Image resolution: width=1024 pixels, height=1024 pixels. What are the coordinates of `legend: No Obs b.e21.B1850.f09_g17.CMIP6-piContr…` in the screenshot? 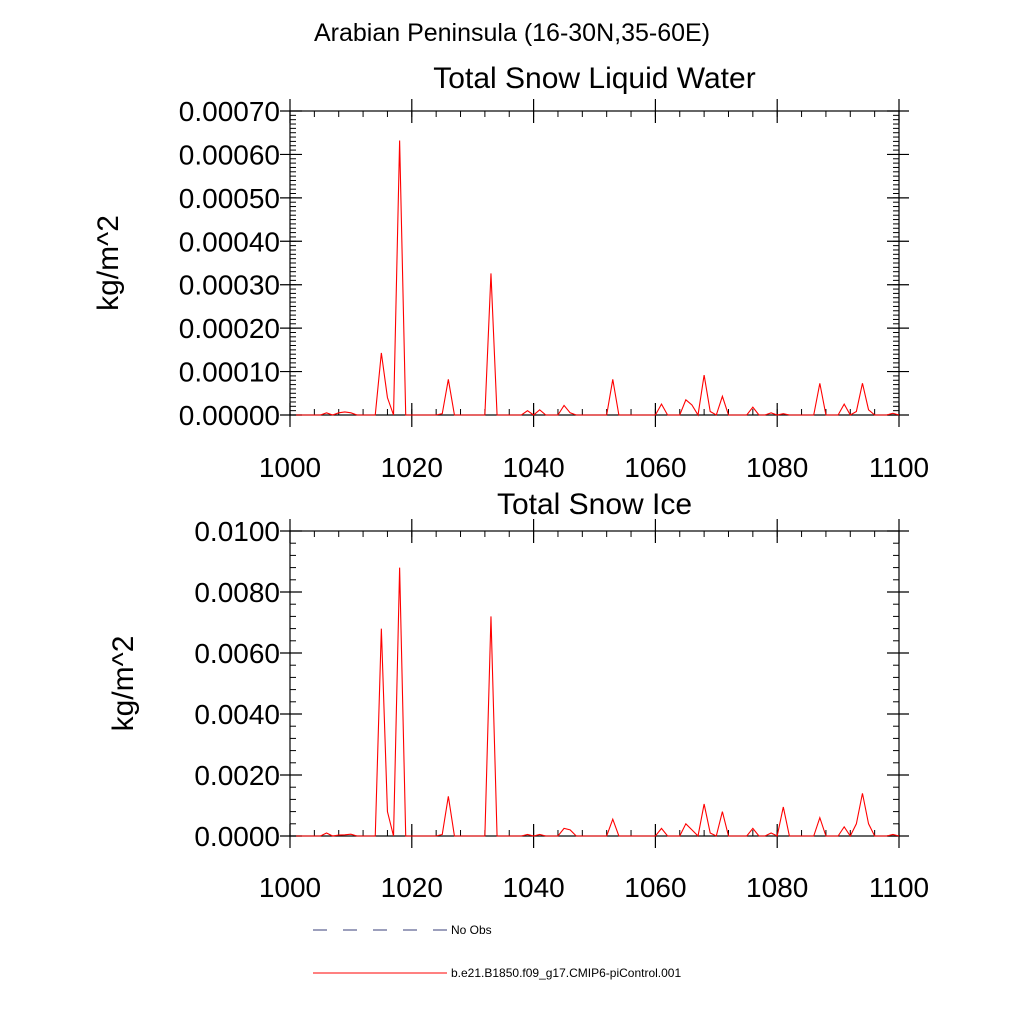 It's located at (497, 951).